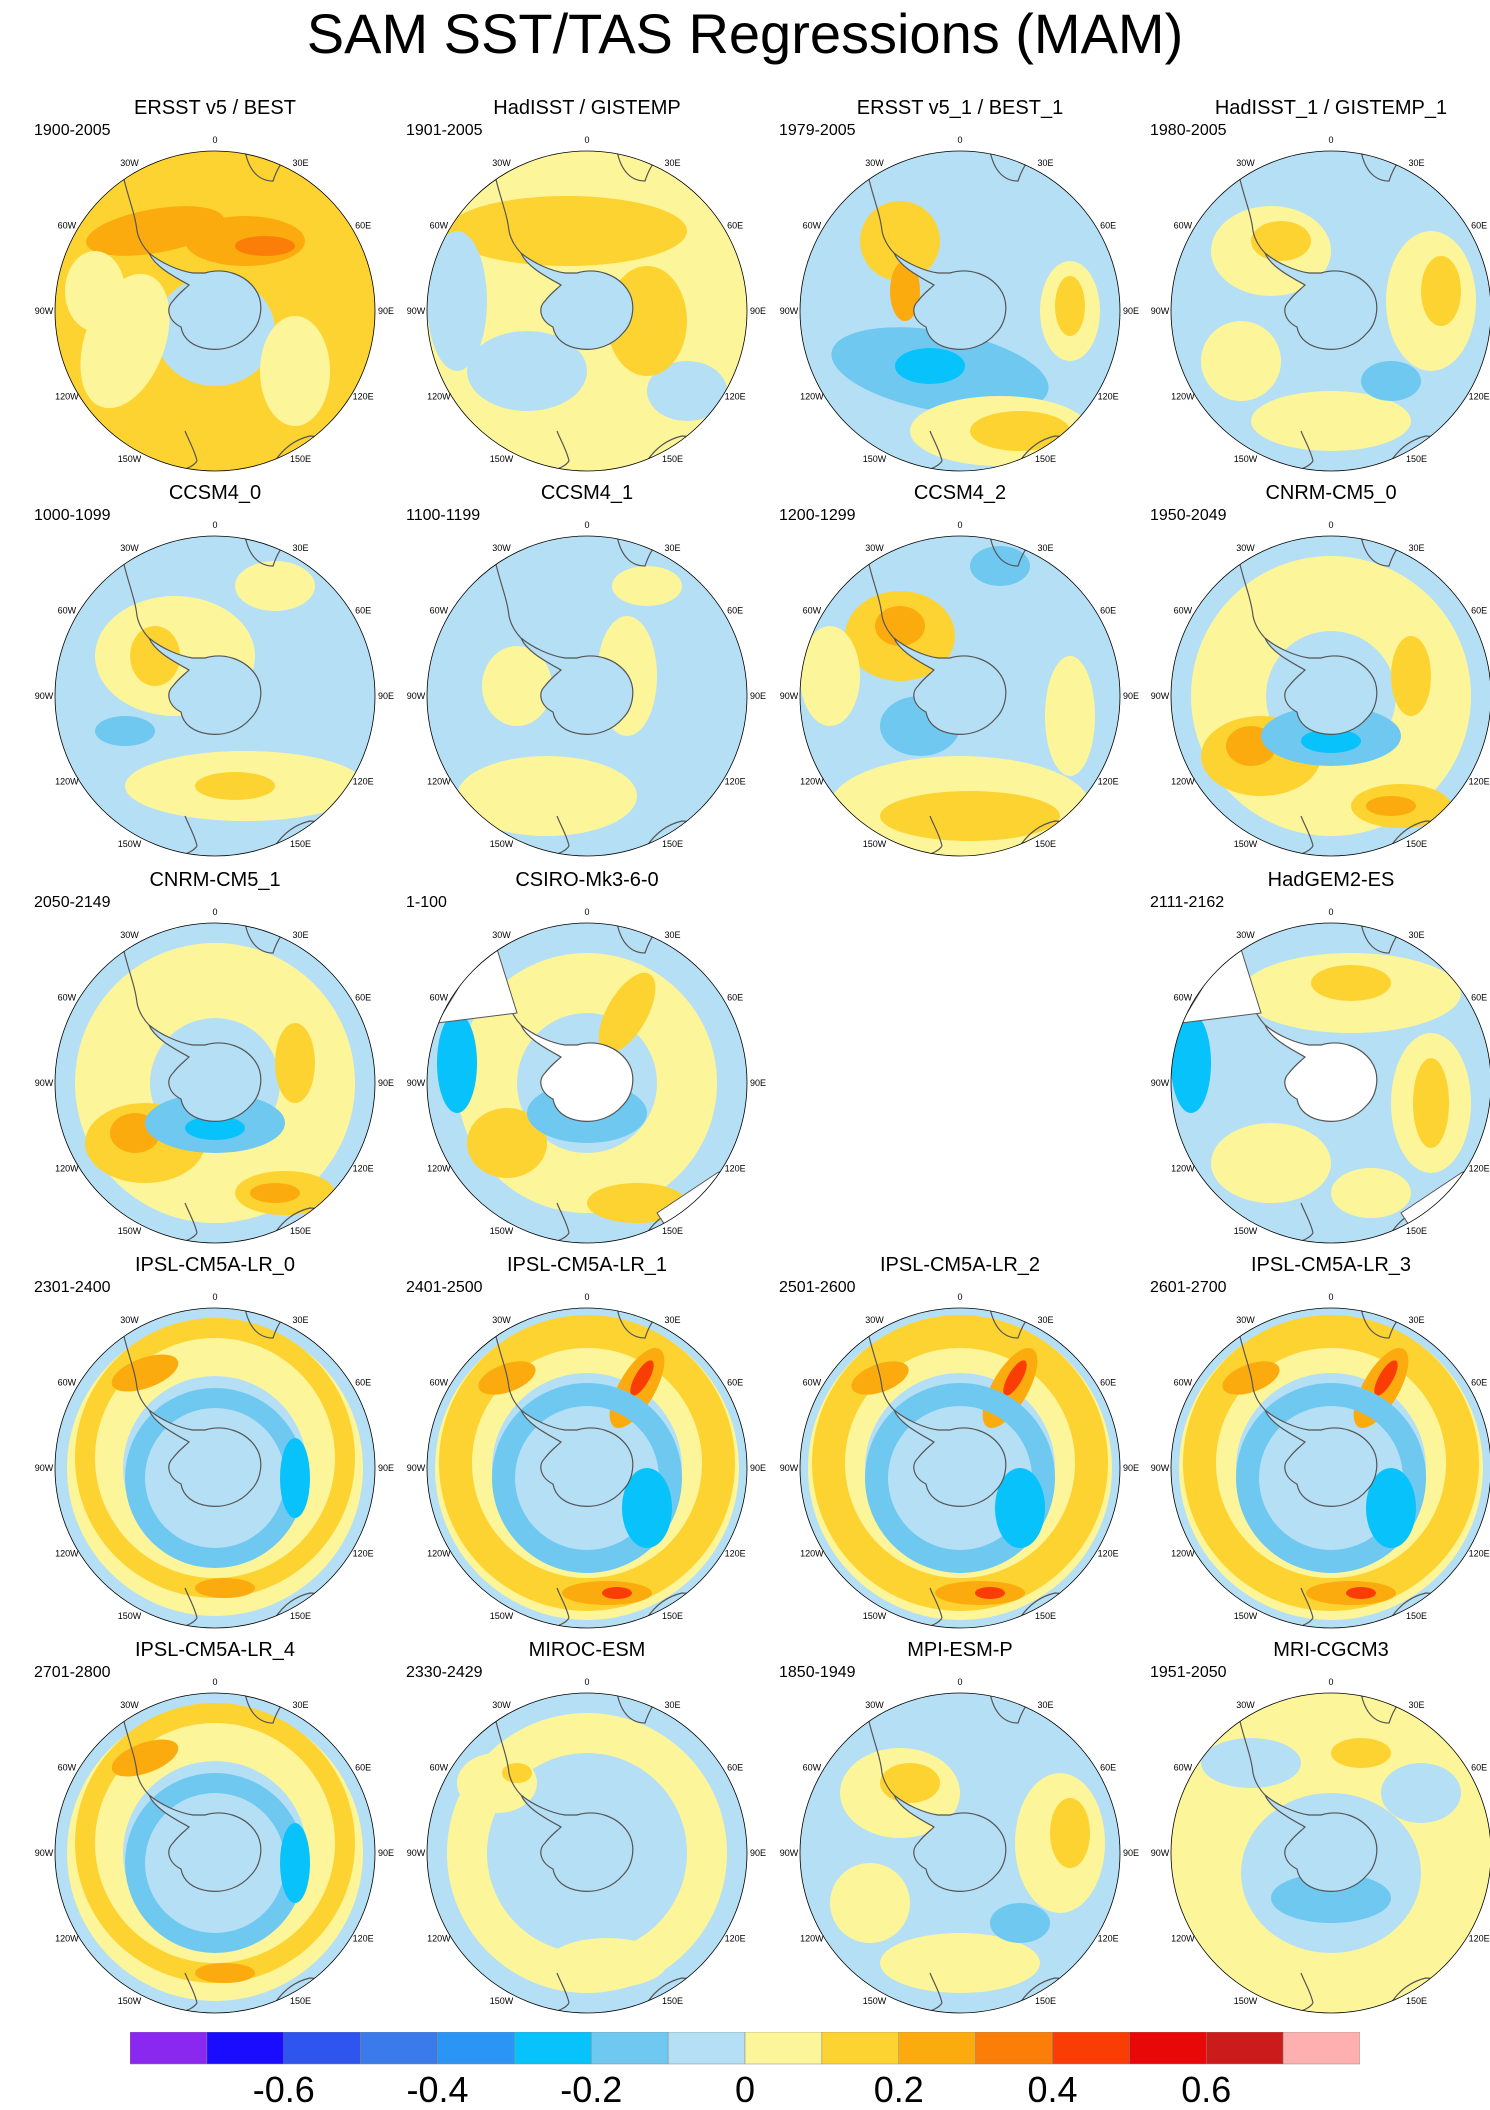  Describe the element at coordinates (1331, 1265) in the screenshot. I see `panel-title: IPSL-CM5A-LR_3` at that location.